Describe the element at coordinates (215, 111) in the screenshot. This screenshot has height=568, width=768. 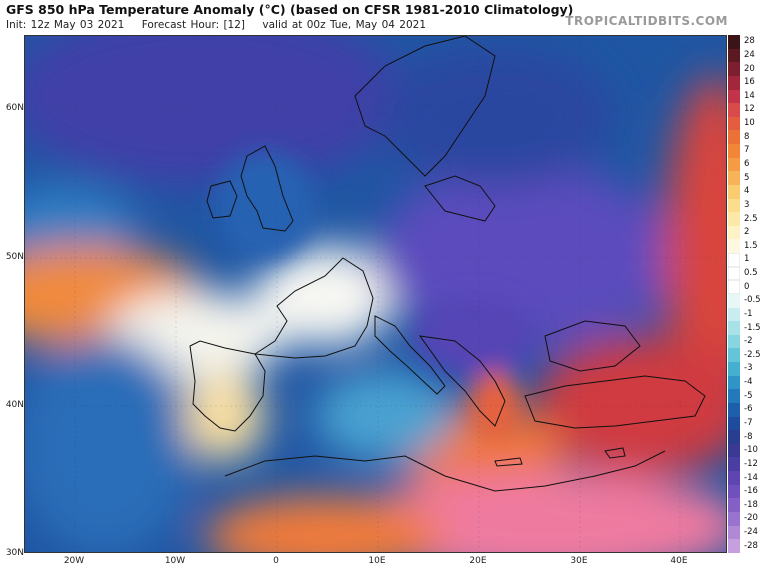
I see `north-purple-anomaly` at that location.